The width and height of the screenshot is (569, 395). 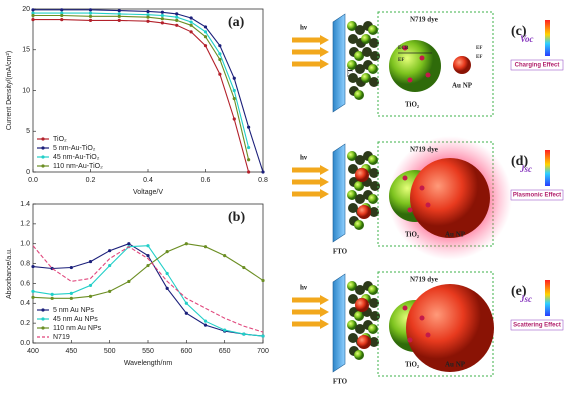 I want to click on effect-box, so click(x=537, y=325).